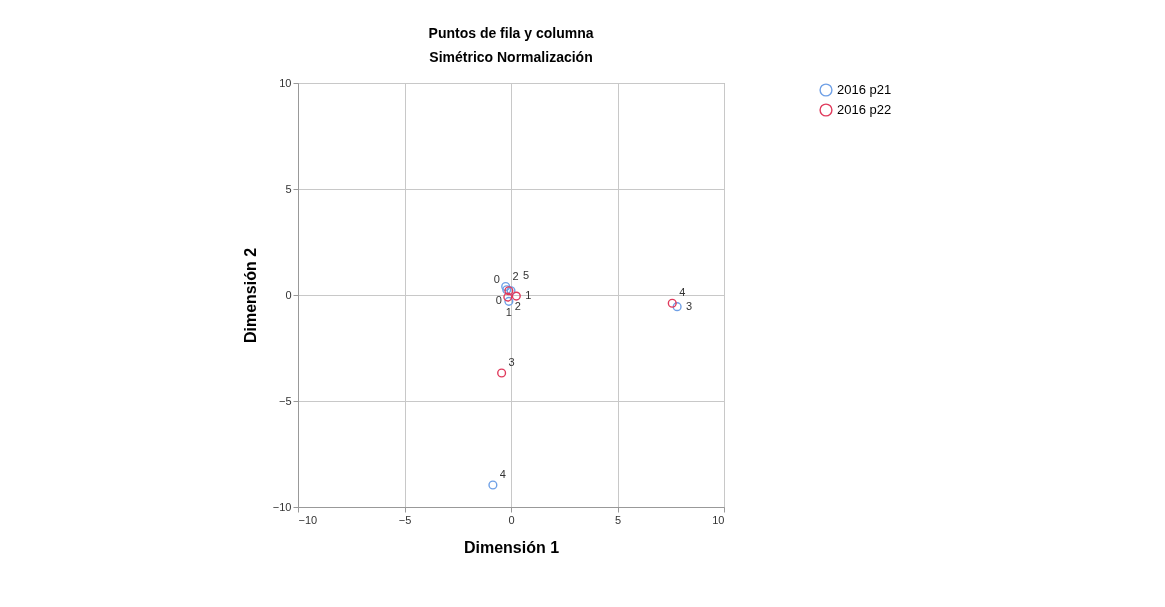  I want to click on y-tick-label: −10, so click(282, 506).